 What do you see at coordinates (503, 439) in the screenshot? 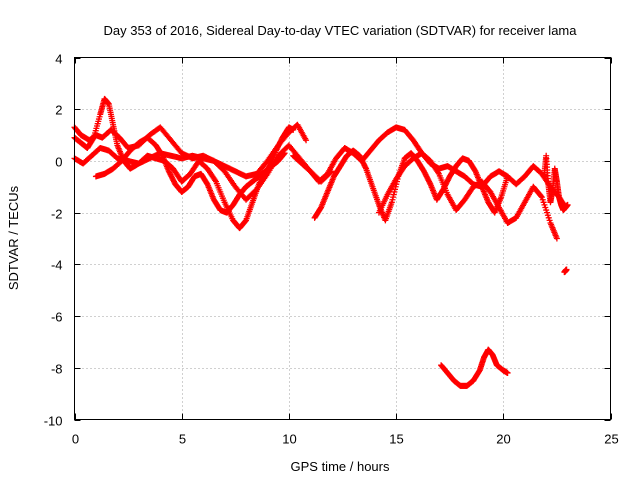
I see `x-tick-label: 20` at bounding box center [503, 439].